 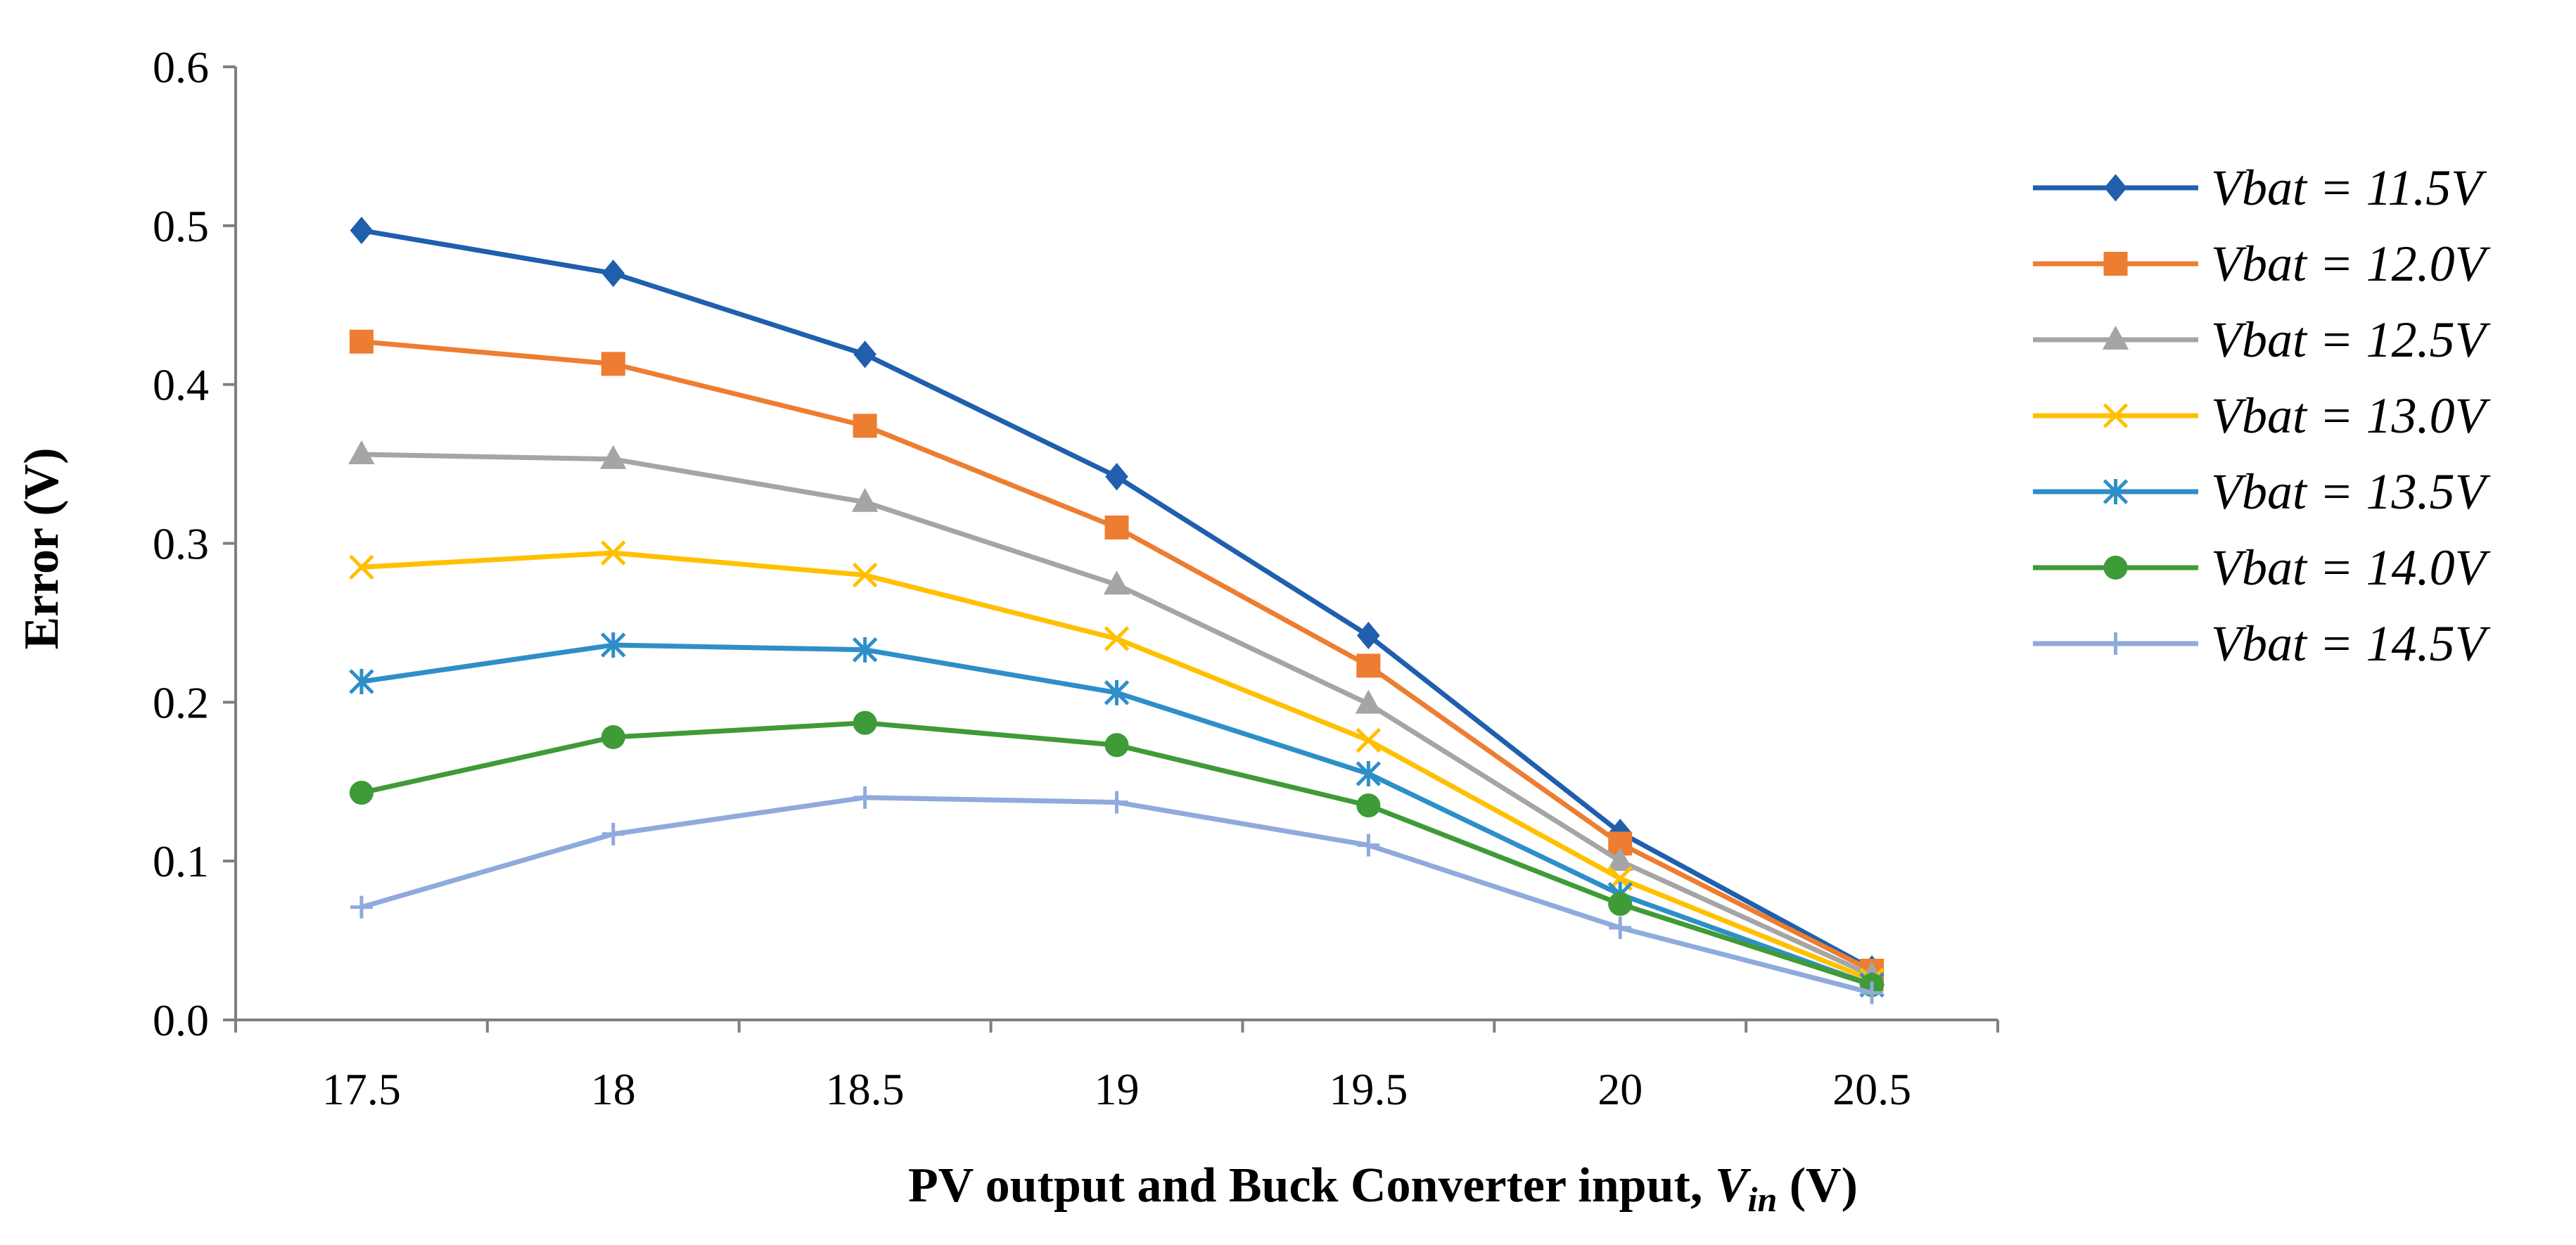 What do you see at coordinates (2351, 492) in the screenshot?
I see `legend-label: Vbat = 13.5V` at bounding box center [2351, 492].